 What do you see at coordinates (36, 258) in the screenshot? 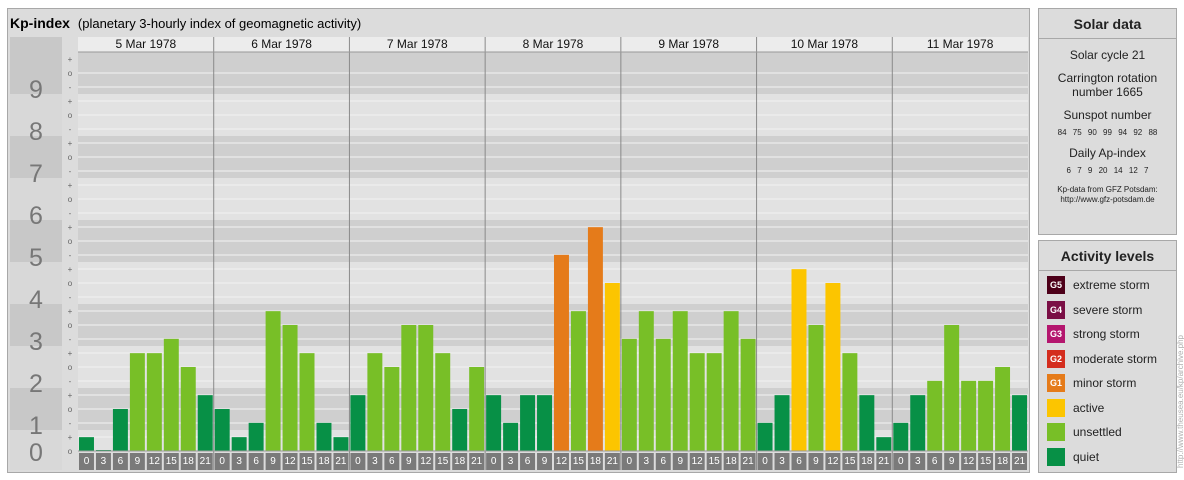
I see `y-tick-label: 5` at bounding box center [36, 258].